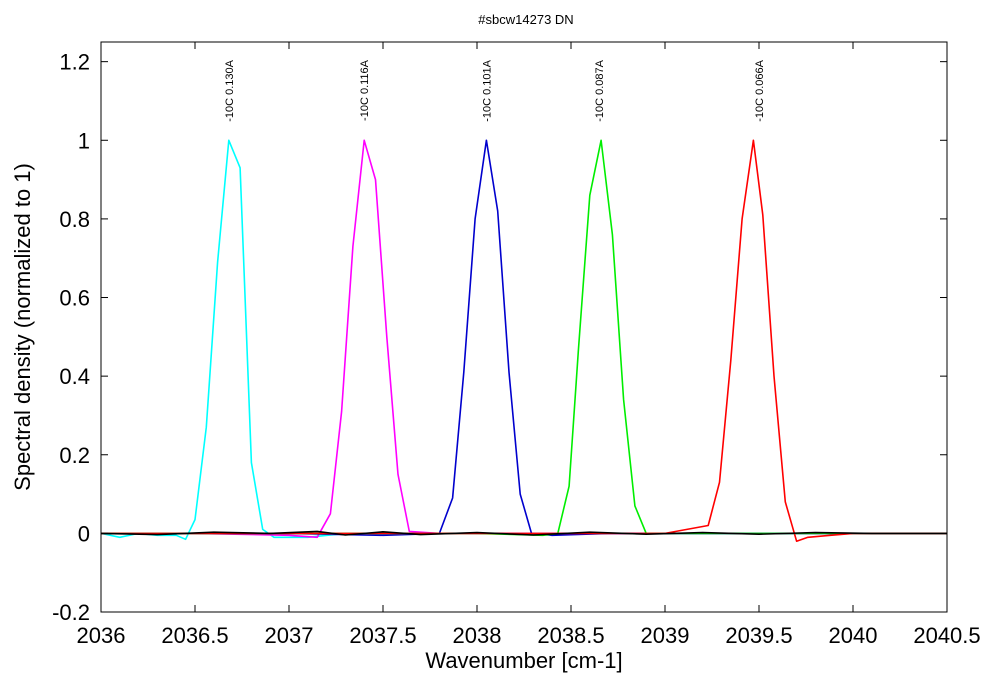 The width and height of the screenshot is (996, 677). I want to click on chart-title: #sbcw14273 DN, so click(525, 19).